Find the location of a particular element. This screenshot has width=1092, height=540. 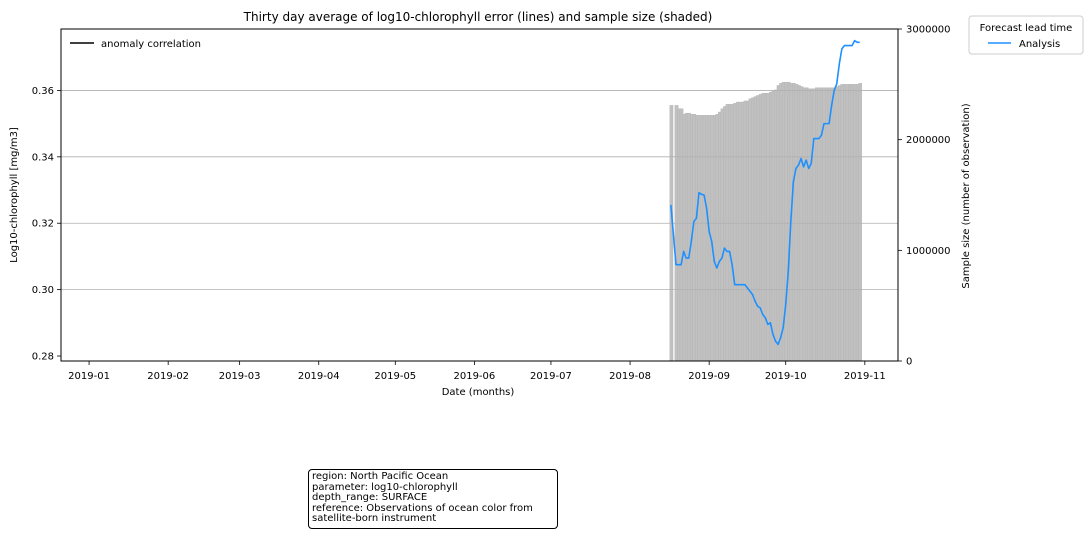

x-tick-label: 2019-05 is located at coordinates (395, 376).